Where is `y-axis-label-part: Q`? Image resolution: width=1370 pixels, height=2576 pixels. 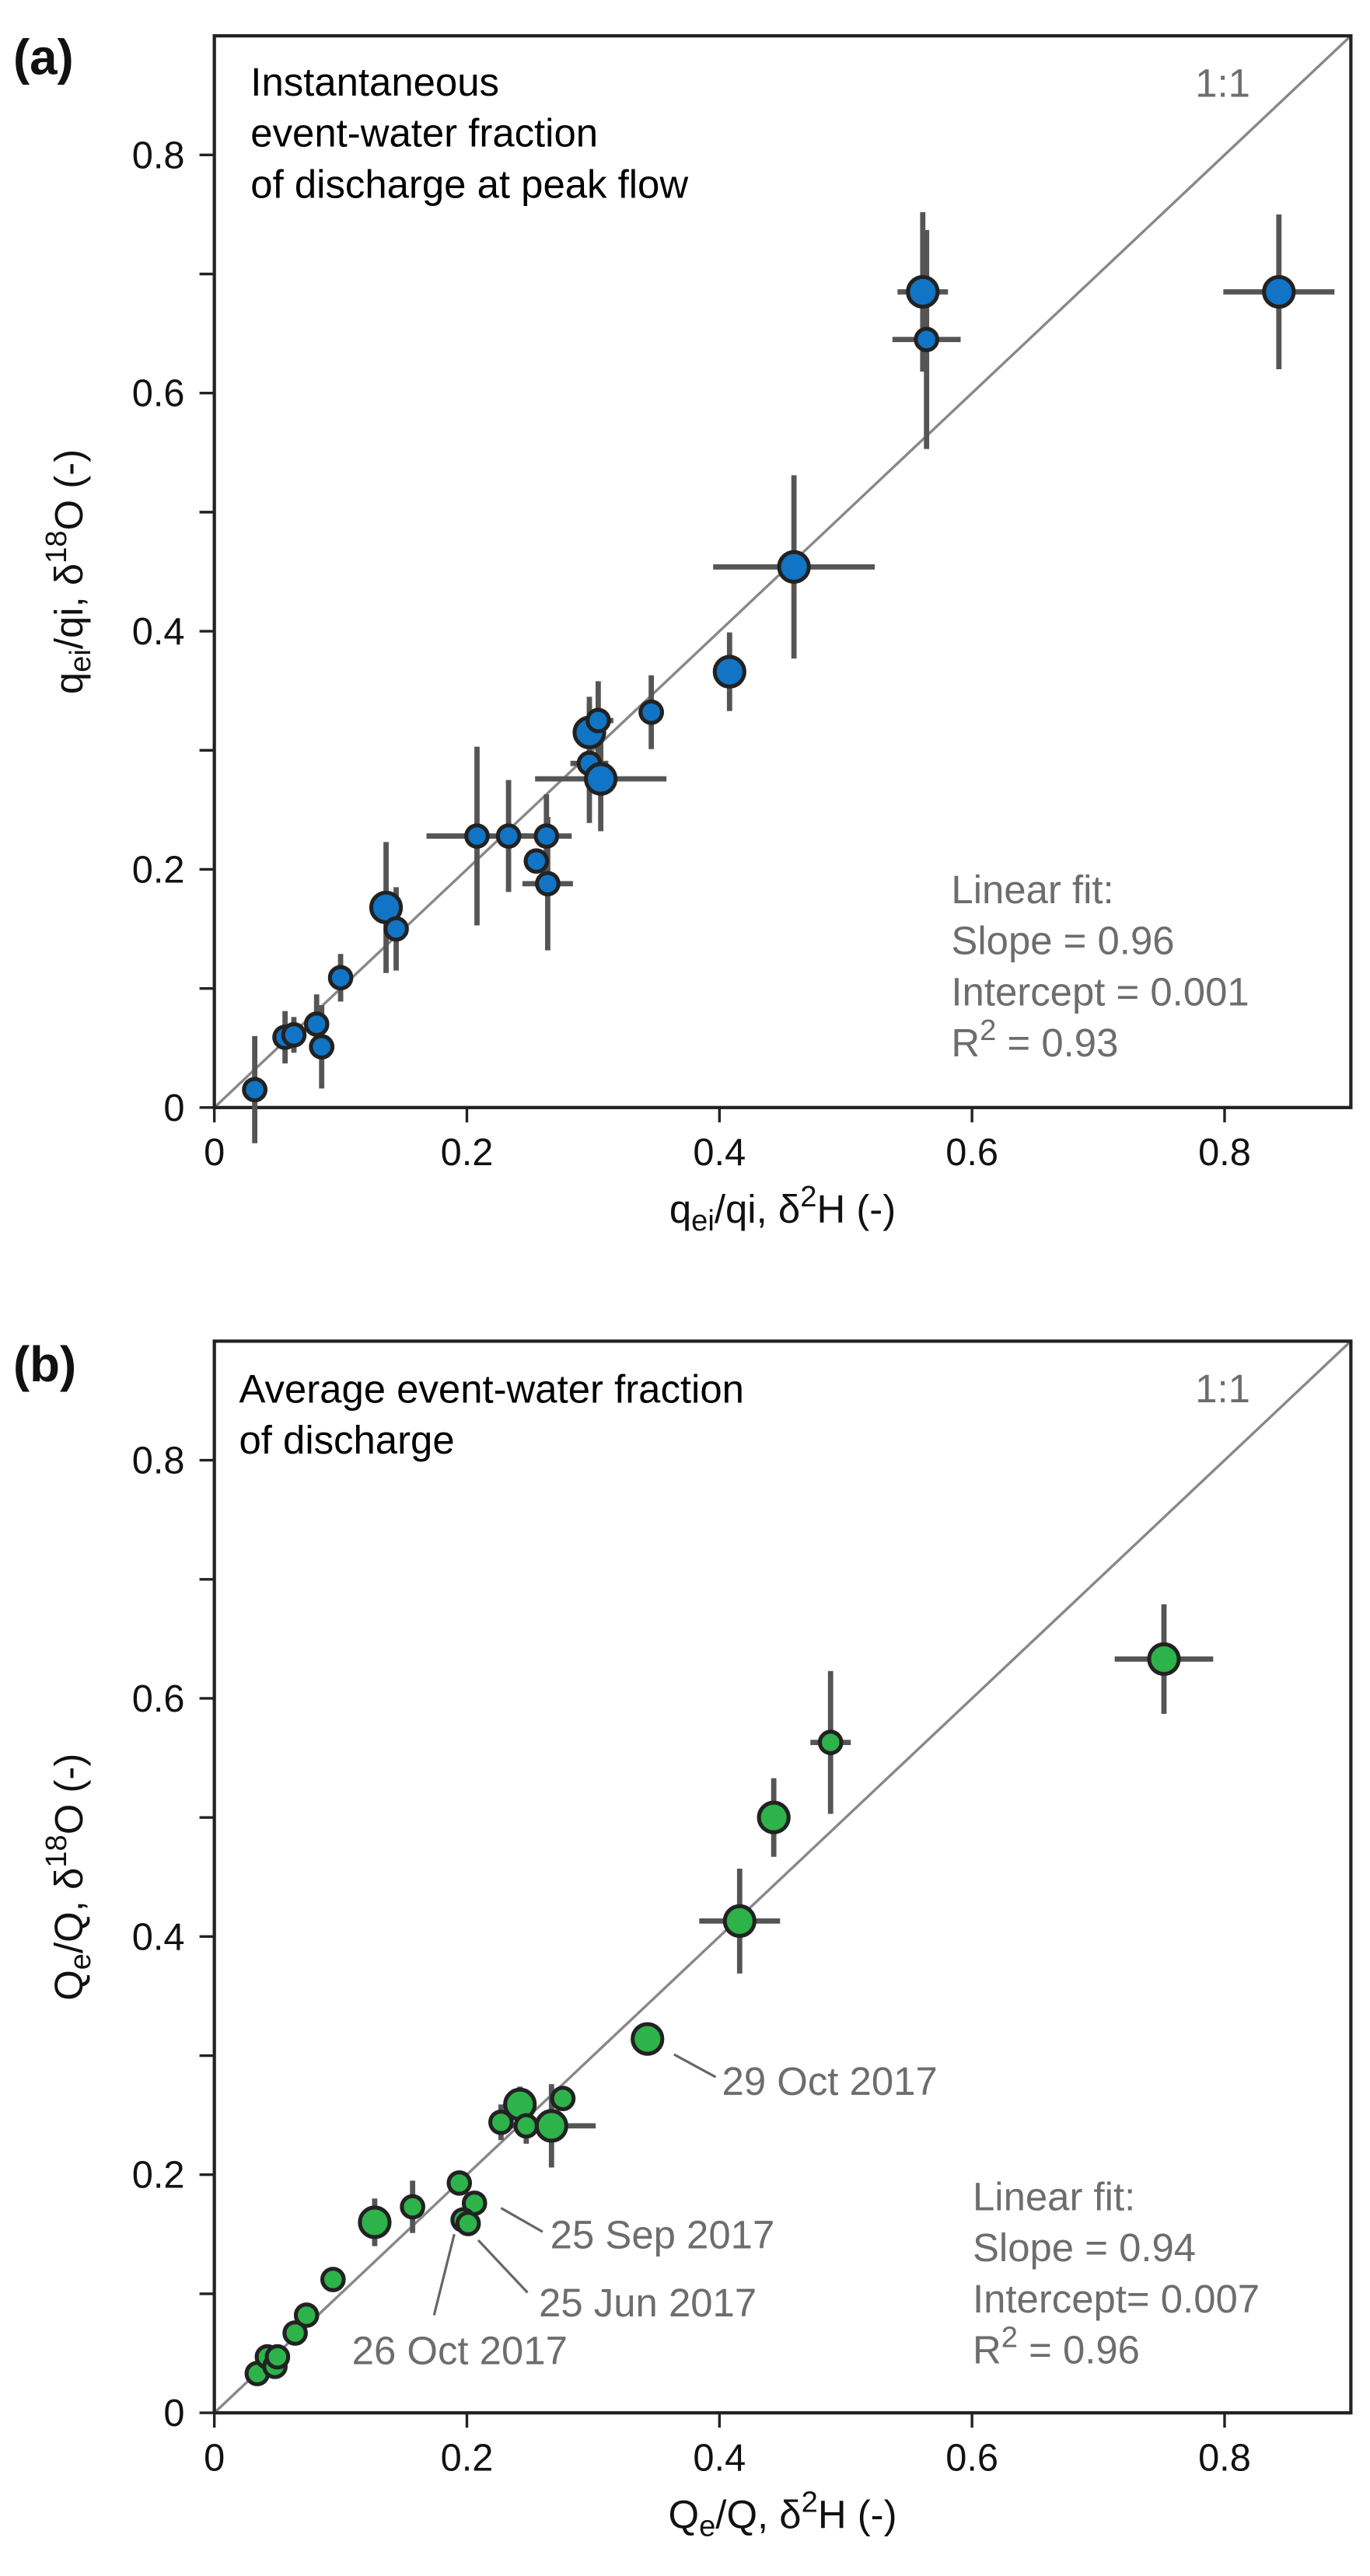
y-axis-label-part: Q is located at coordinates (69, 1986).